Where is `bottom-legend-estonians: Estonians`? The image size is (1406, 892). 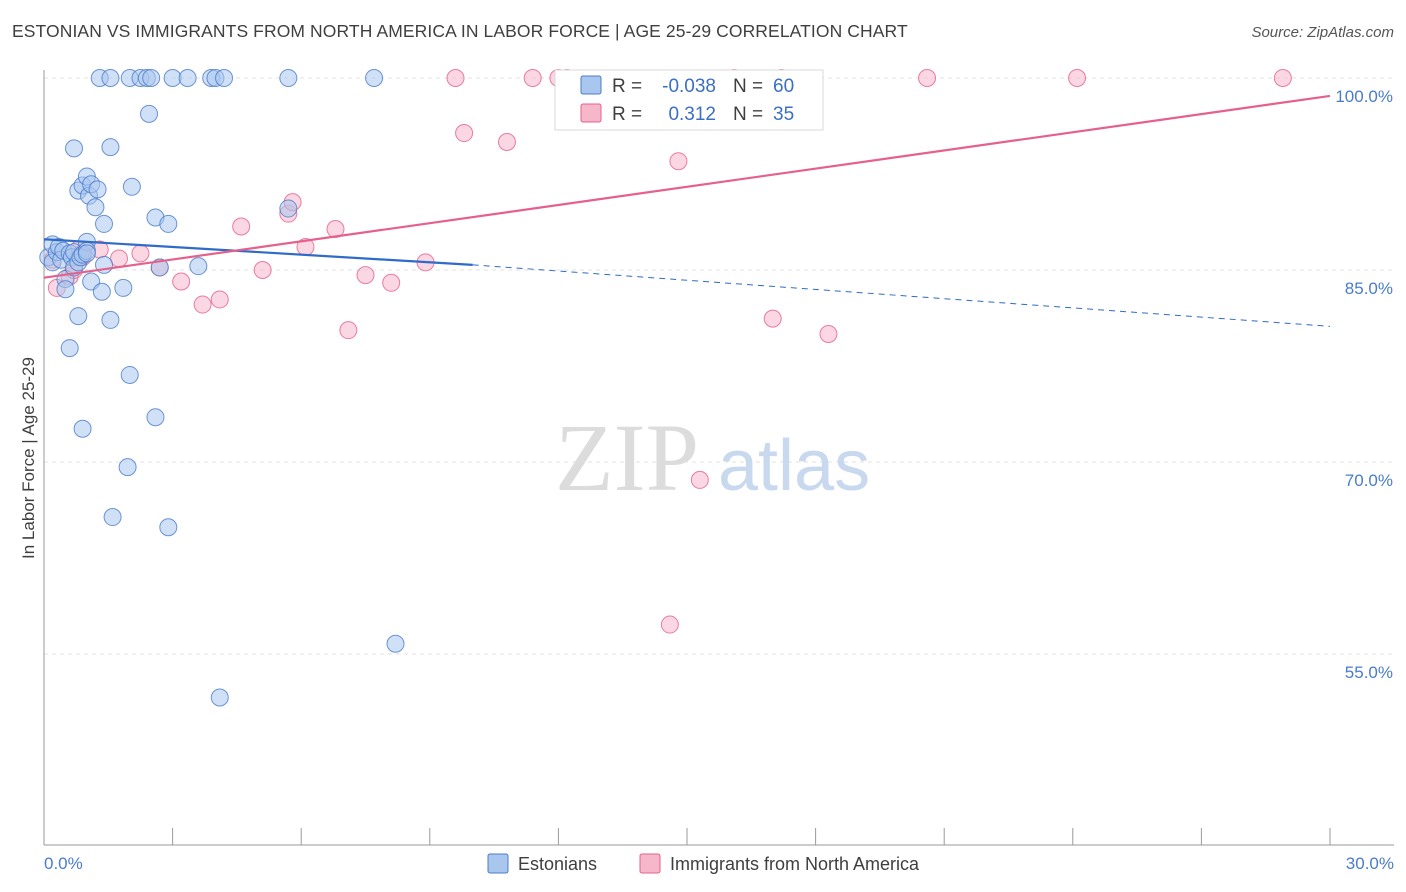
bottom-legend-estonians: Estonians is located at coordinates (557, 864).